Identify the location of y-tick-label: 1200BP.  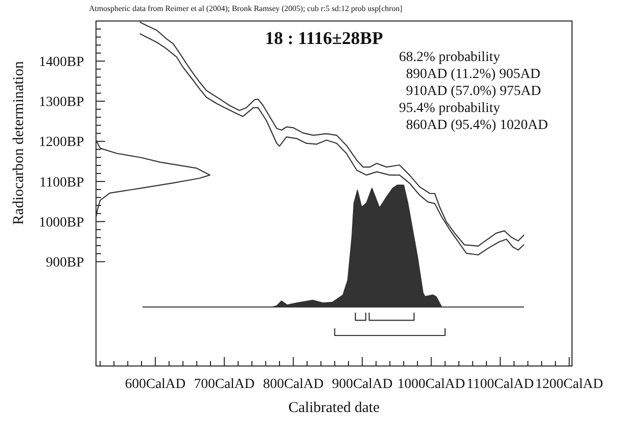
(61, 142).